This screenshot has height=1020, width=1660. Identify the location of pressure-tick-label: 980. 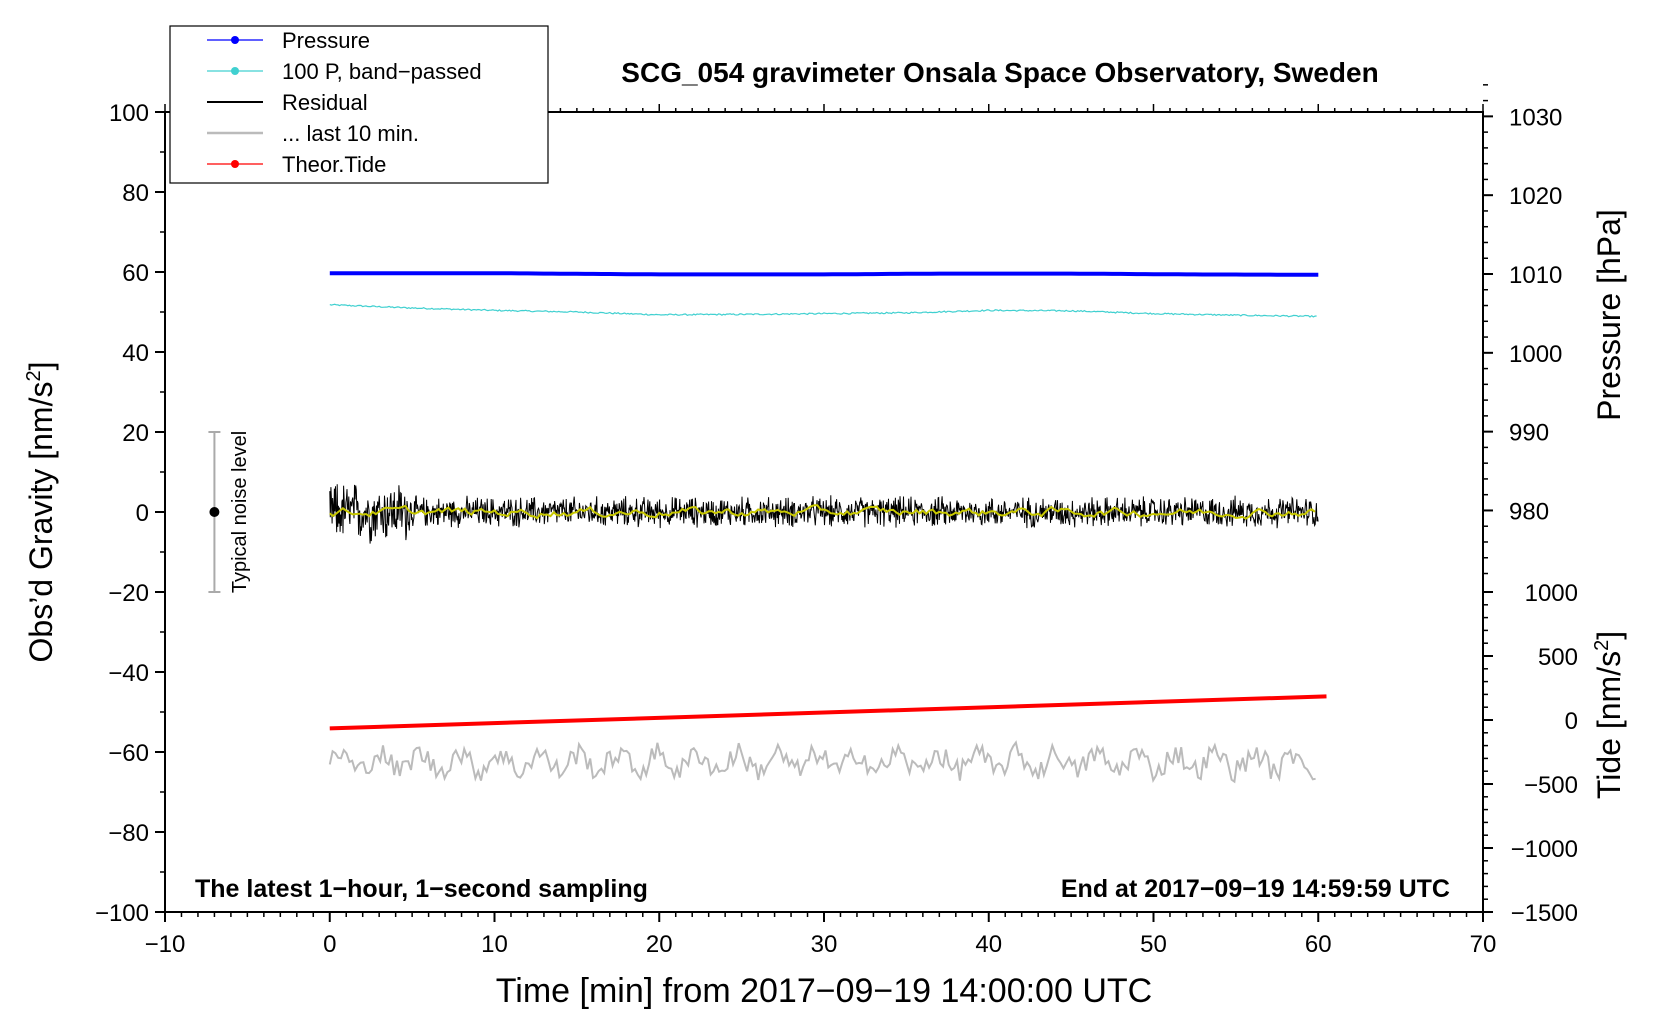
(1529, 511).